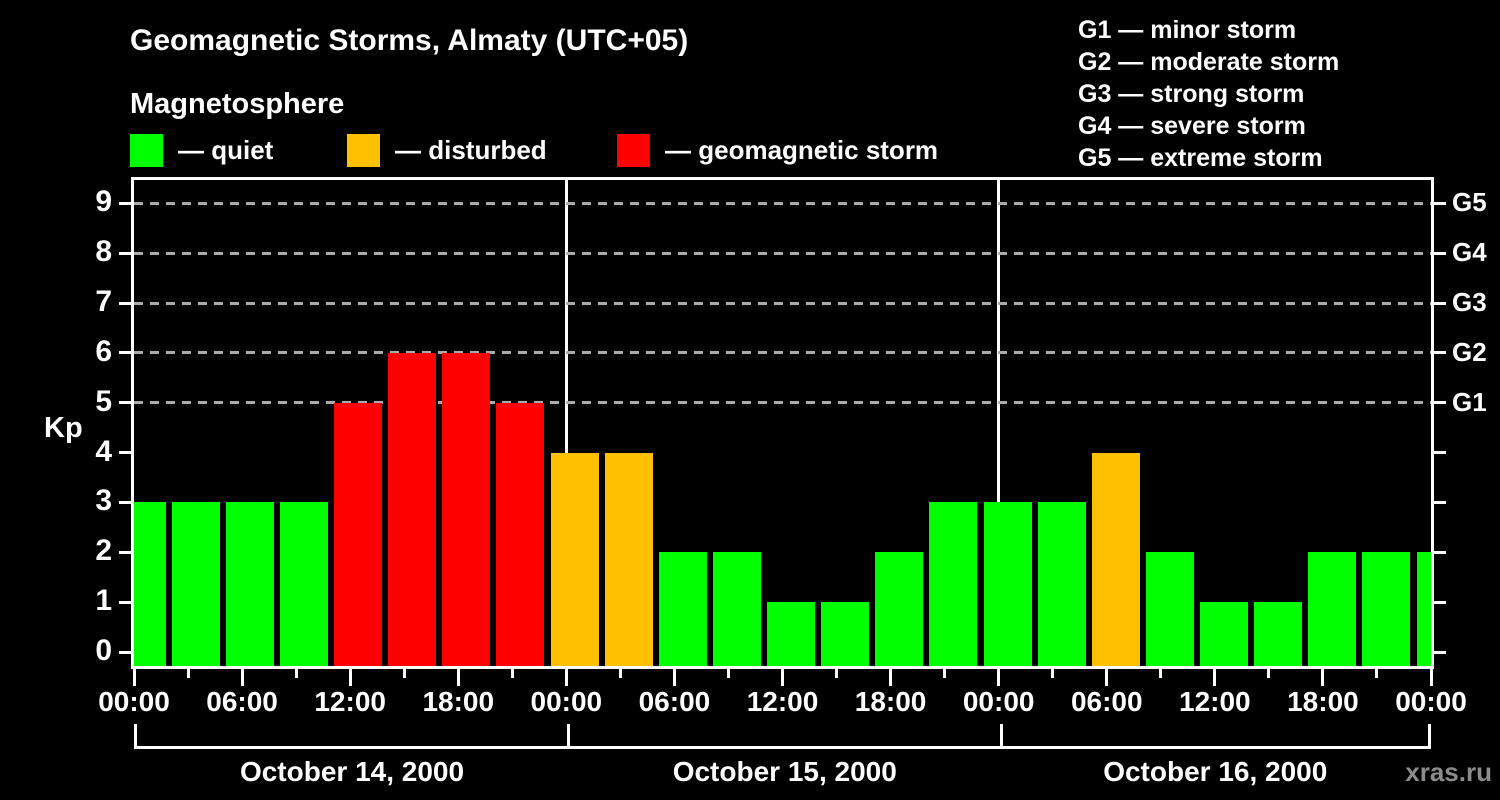 Image resolution: width=1500 pixels, height=800 pixels. I want to click on y-tick-label: 2, so click(103, 551).